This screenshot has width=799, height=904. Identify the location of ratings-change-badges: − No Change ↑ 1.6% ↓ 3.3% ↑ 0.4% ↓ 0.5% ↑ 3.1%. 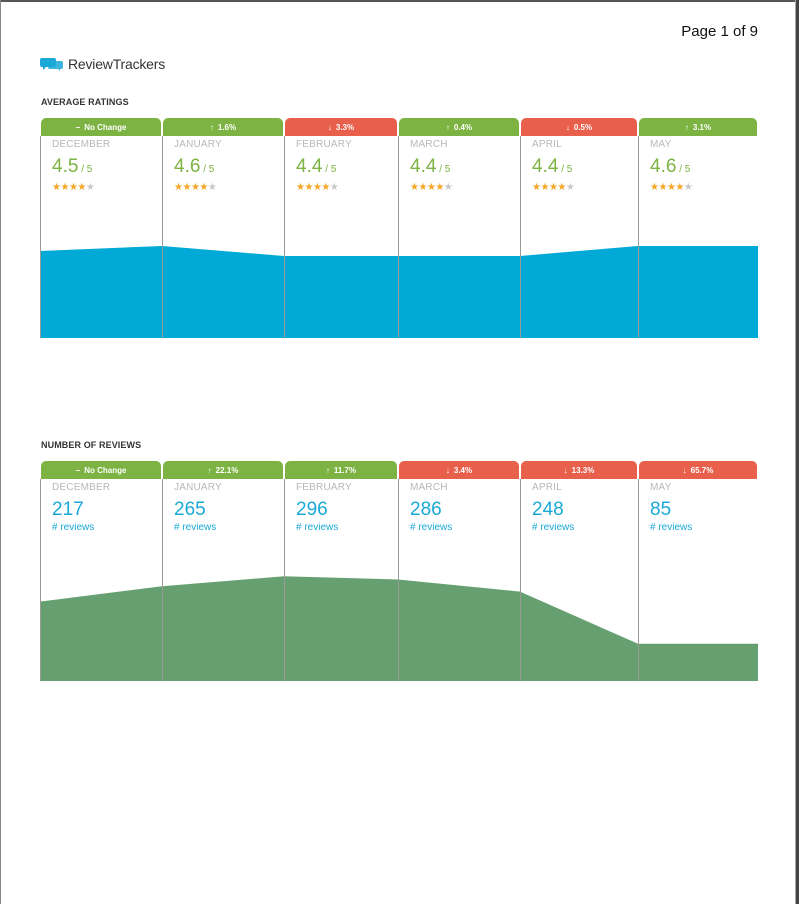
(399, 127).